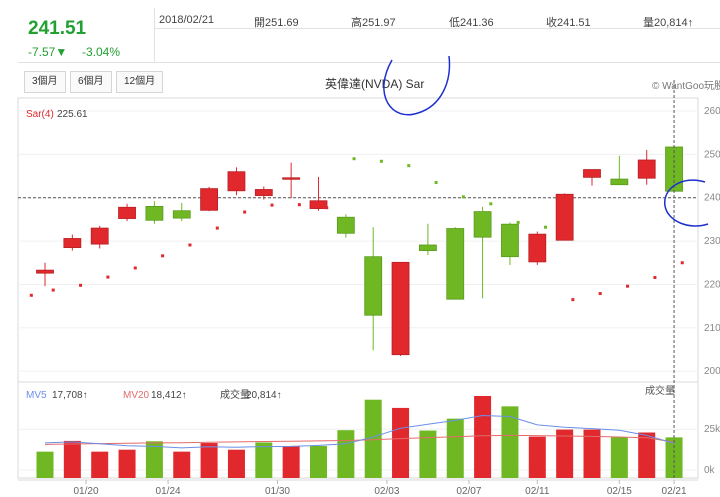  Describe the element at coordinates (686, 86) in the screenshot. I see `copyright-label: © WantGoo玩股` at that location.